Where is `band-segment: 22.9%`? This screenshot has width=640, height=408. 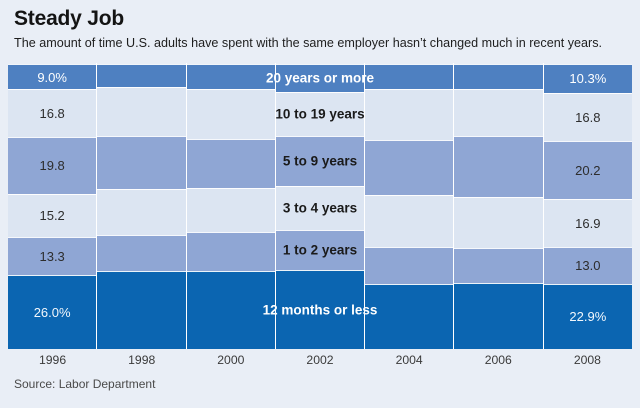 band-segment: 22.9% is located at coordinates (587, 316).